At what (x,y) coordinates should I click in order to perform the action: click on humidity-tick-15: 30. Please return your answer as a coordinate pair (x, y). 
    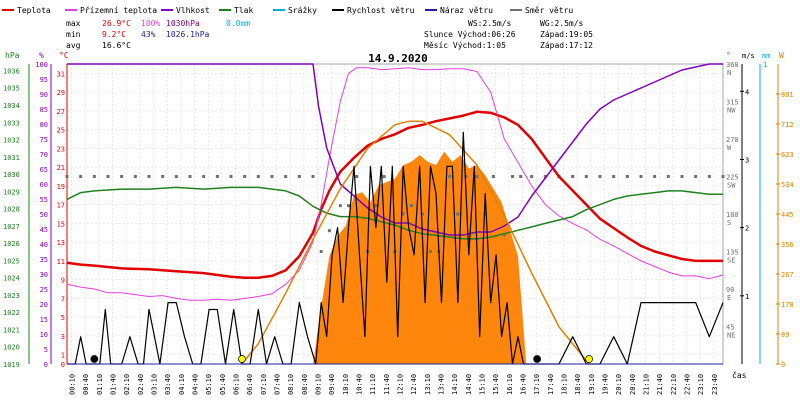
    Looking at the image, I should click on (44, 275).